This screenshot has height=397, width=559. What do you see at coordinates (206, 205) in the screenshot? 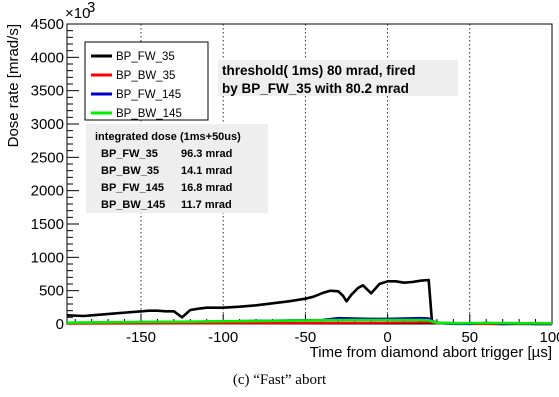
I see `dose-row-value: 11.7 mrad` at bounding box center [206, 205].